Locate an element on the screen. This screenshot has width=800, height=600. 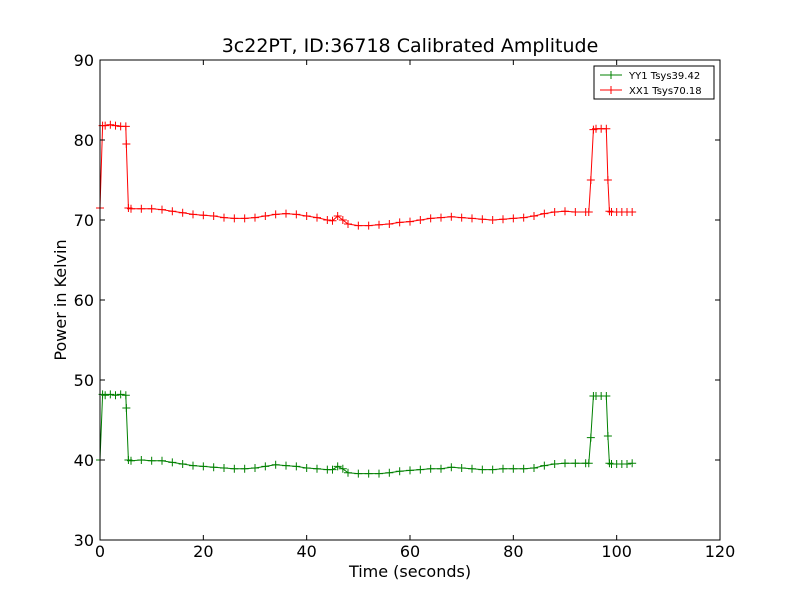
x-axis-label: Time (seconds) is located at coordinates (409, 571).